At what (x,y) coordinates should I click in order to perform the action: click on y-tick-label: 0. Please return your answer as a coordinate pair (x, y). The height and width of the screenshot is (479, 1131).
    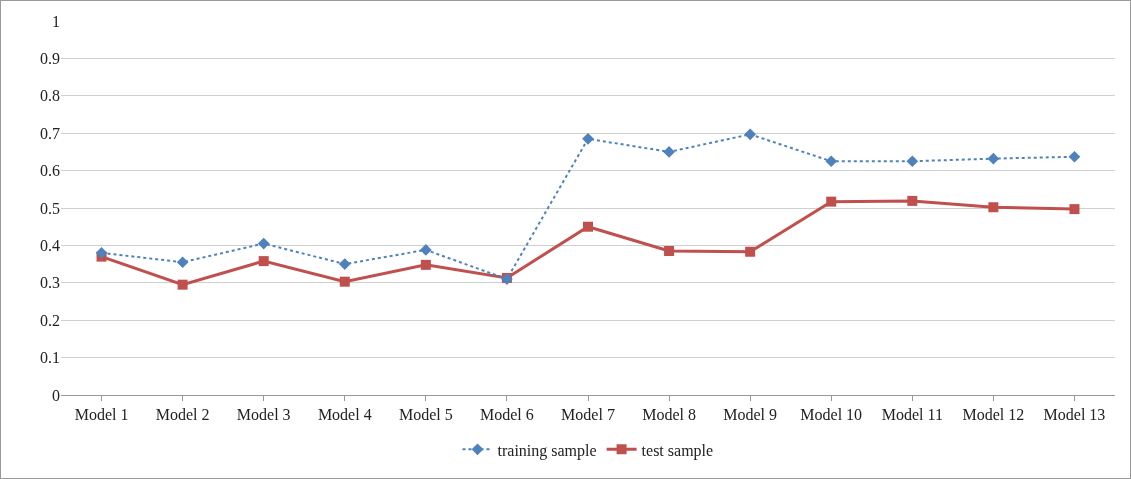
    Looking at the image, I should click on (56, 395).